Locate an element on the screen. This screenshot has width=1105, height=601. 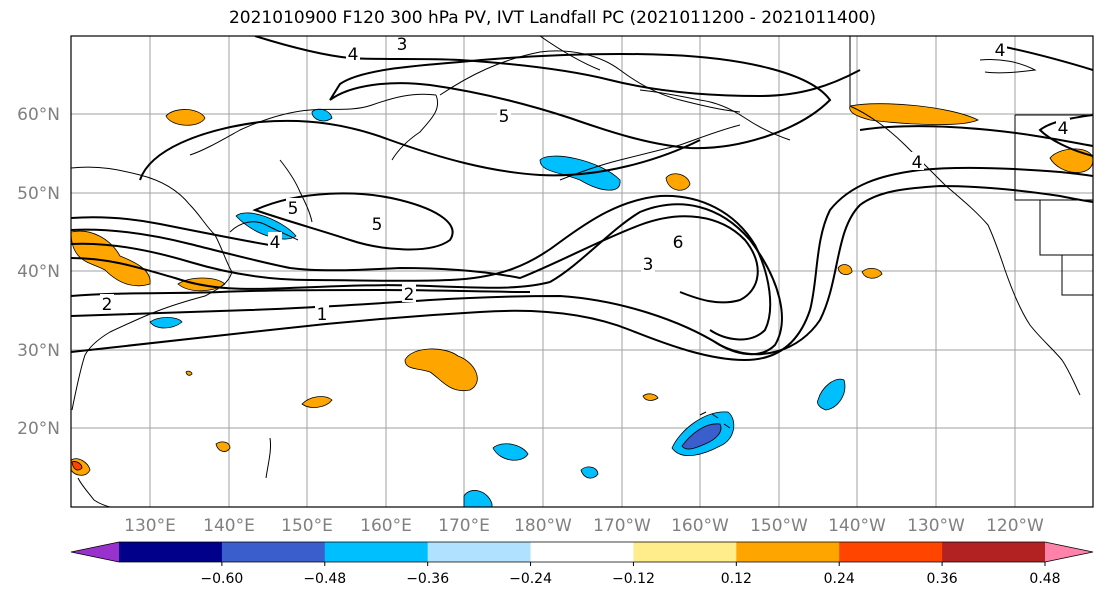
colorbar-tick-label: 0.24 is located at coordinates (839, 579).